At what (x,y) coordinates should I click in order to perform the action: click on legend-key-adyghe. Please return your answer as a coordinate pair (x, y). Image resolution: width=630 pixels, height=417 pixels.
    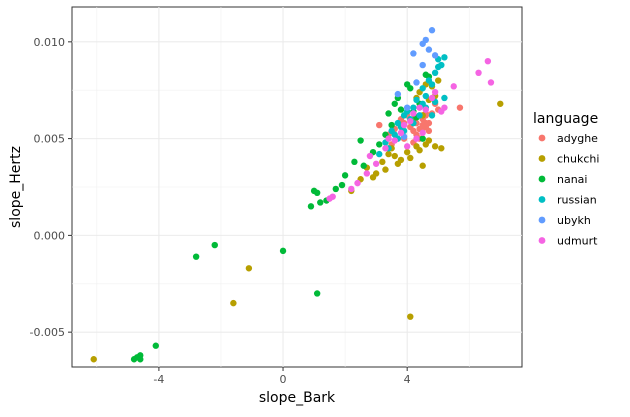
    Looking at the image, I should click on (542, 138).